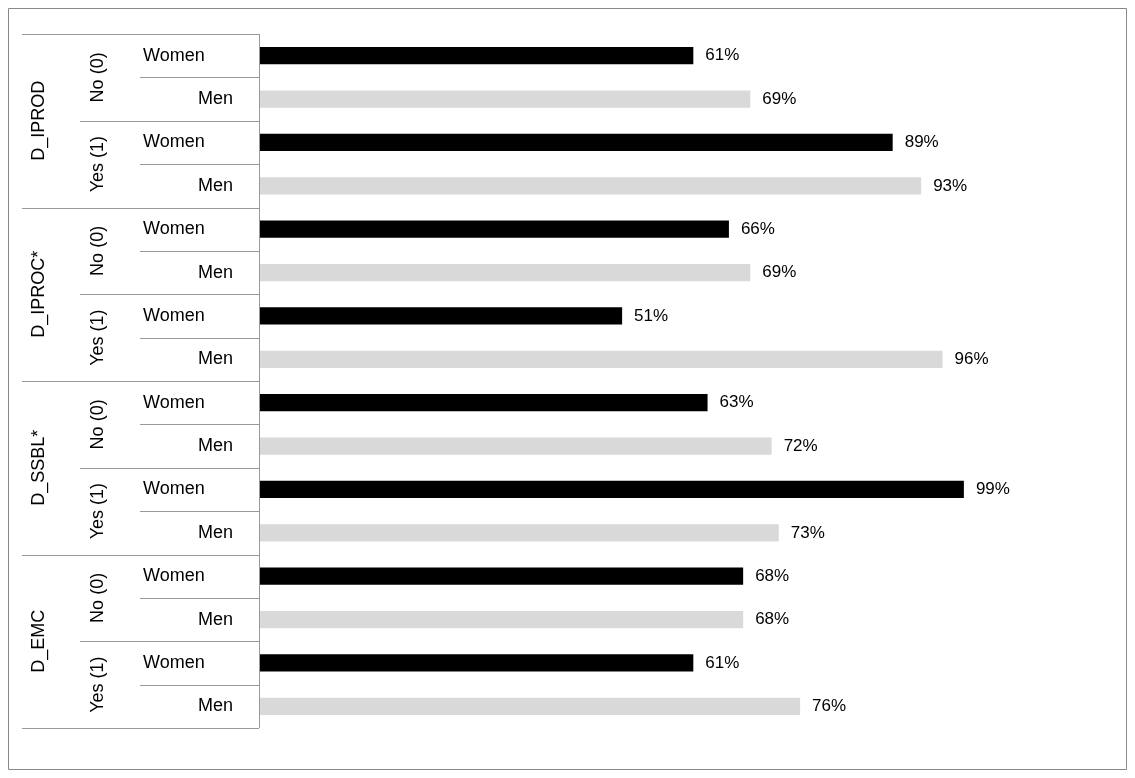 This screenshot has width=1135, height=778. What do you see at coordinates (800, 445) in the screenshot?
I see `data-label: 72%` at bounding box center [800, 445].